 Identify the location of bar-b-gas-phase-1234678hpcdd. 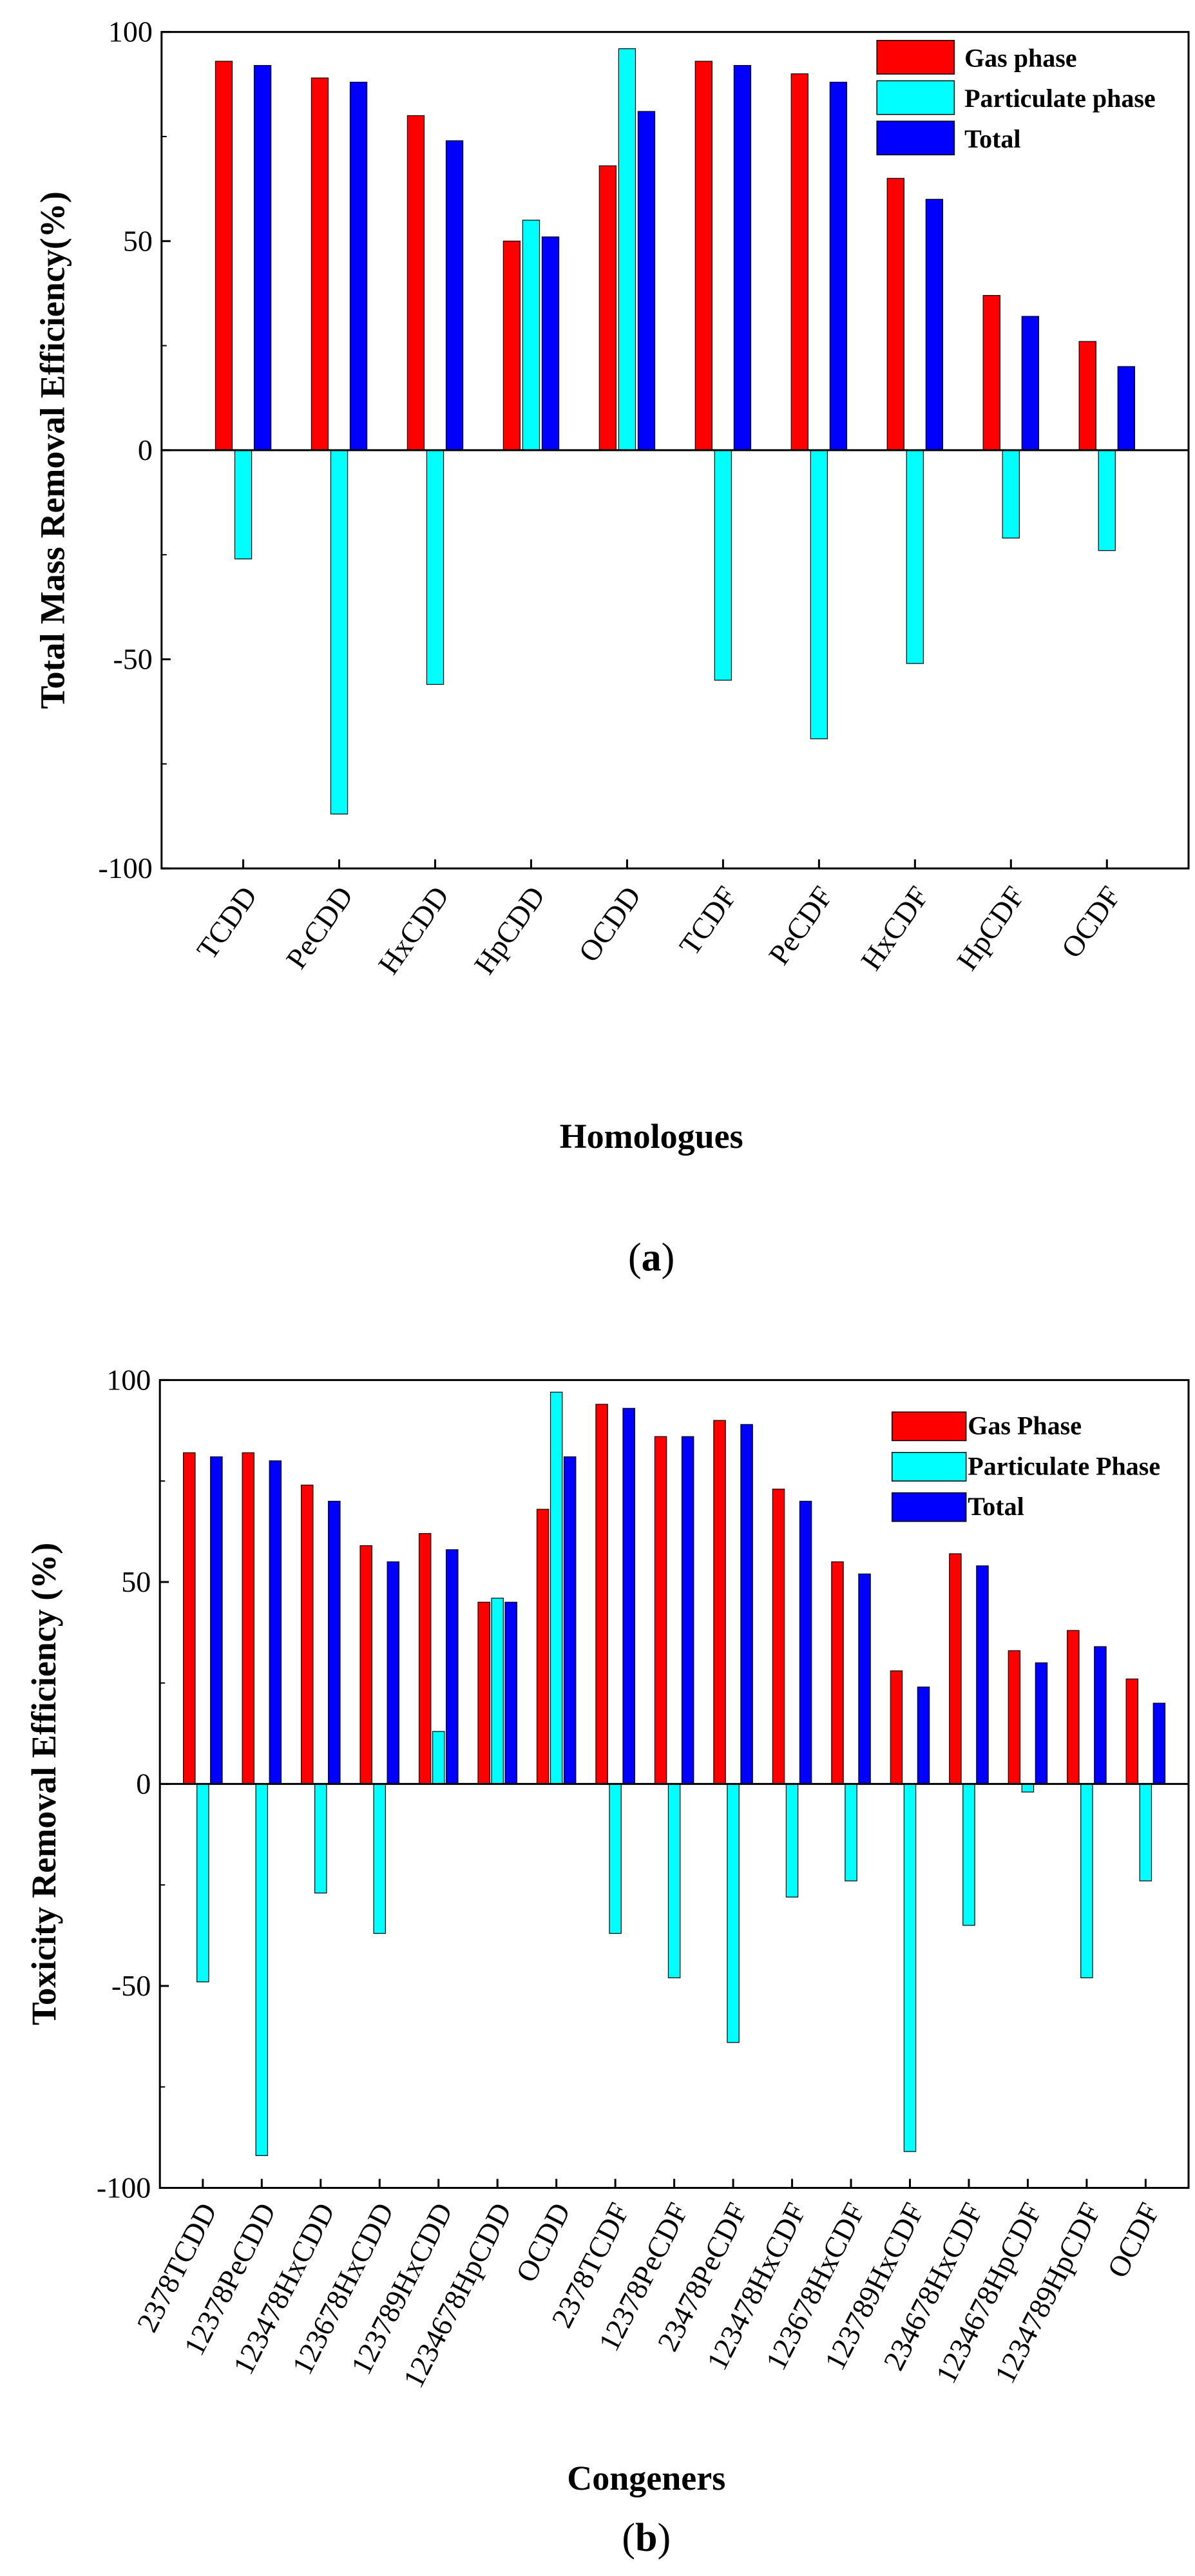
(484, 1693).